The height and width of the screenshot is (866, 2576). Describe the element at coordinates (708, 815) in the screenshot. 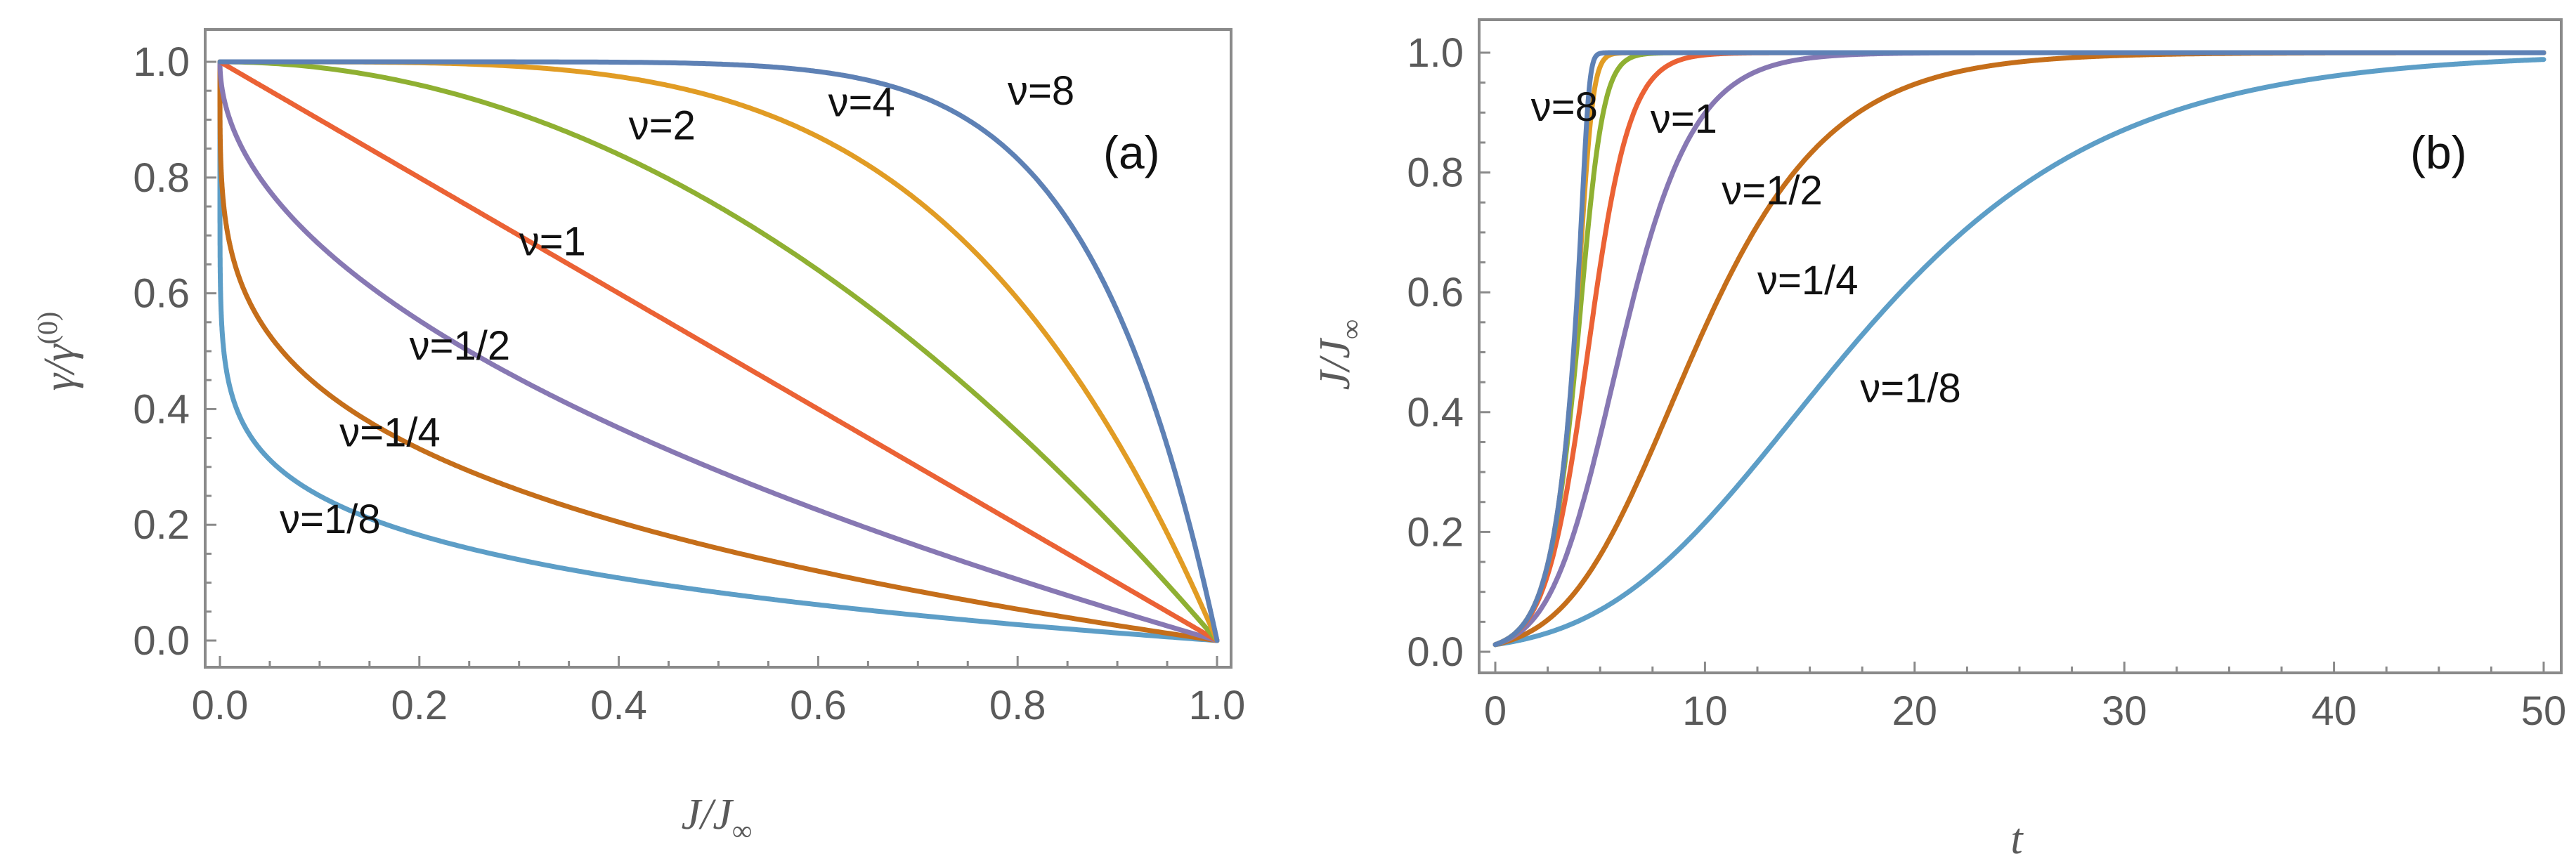

I see `panel-a-x-axis-label-main: J/J` at that location.